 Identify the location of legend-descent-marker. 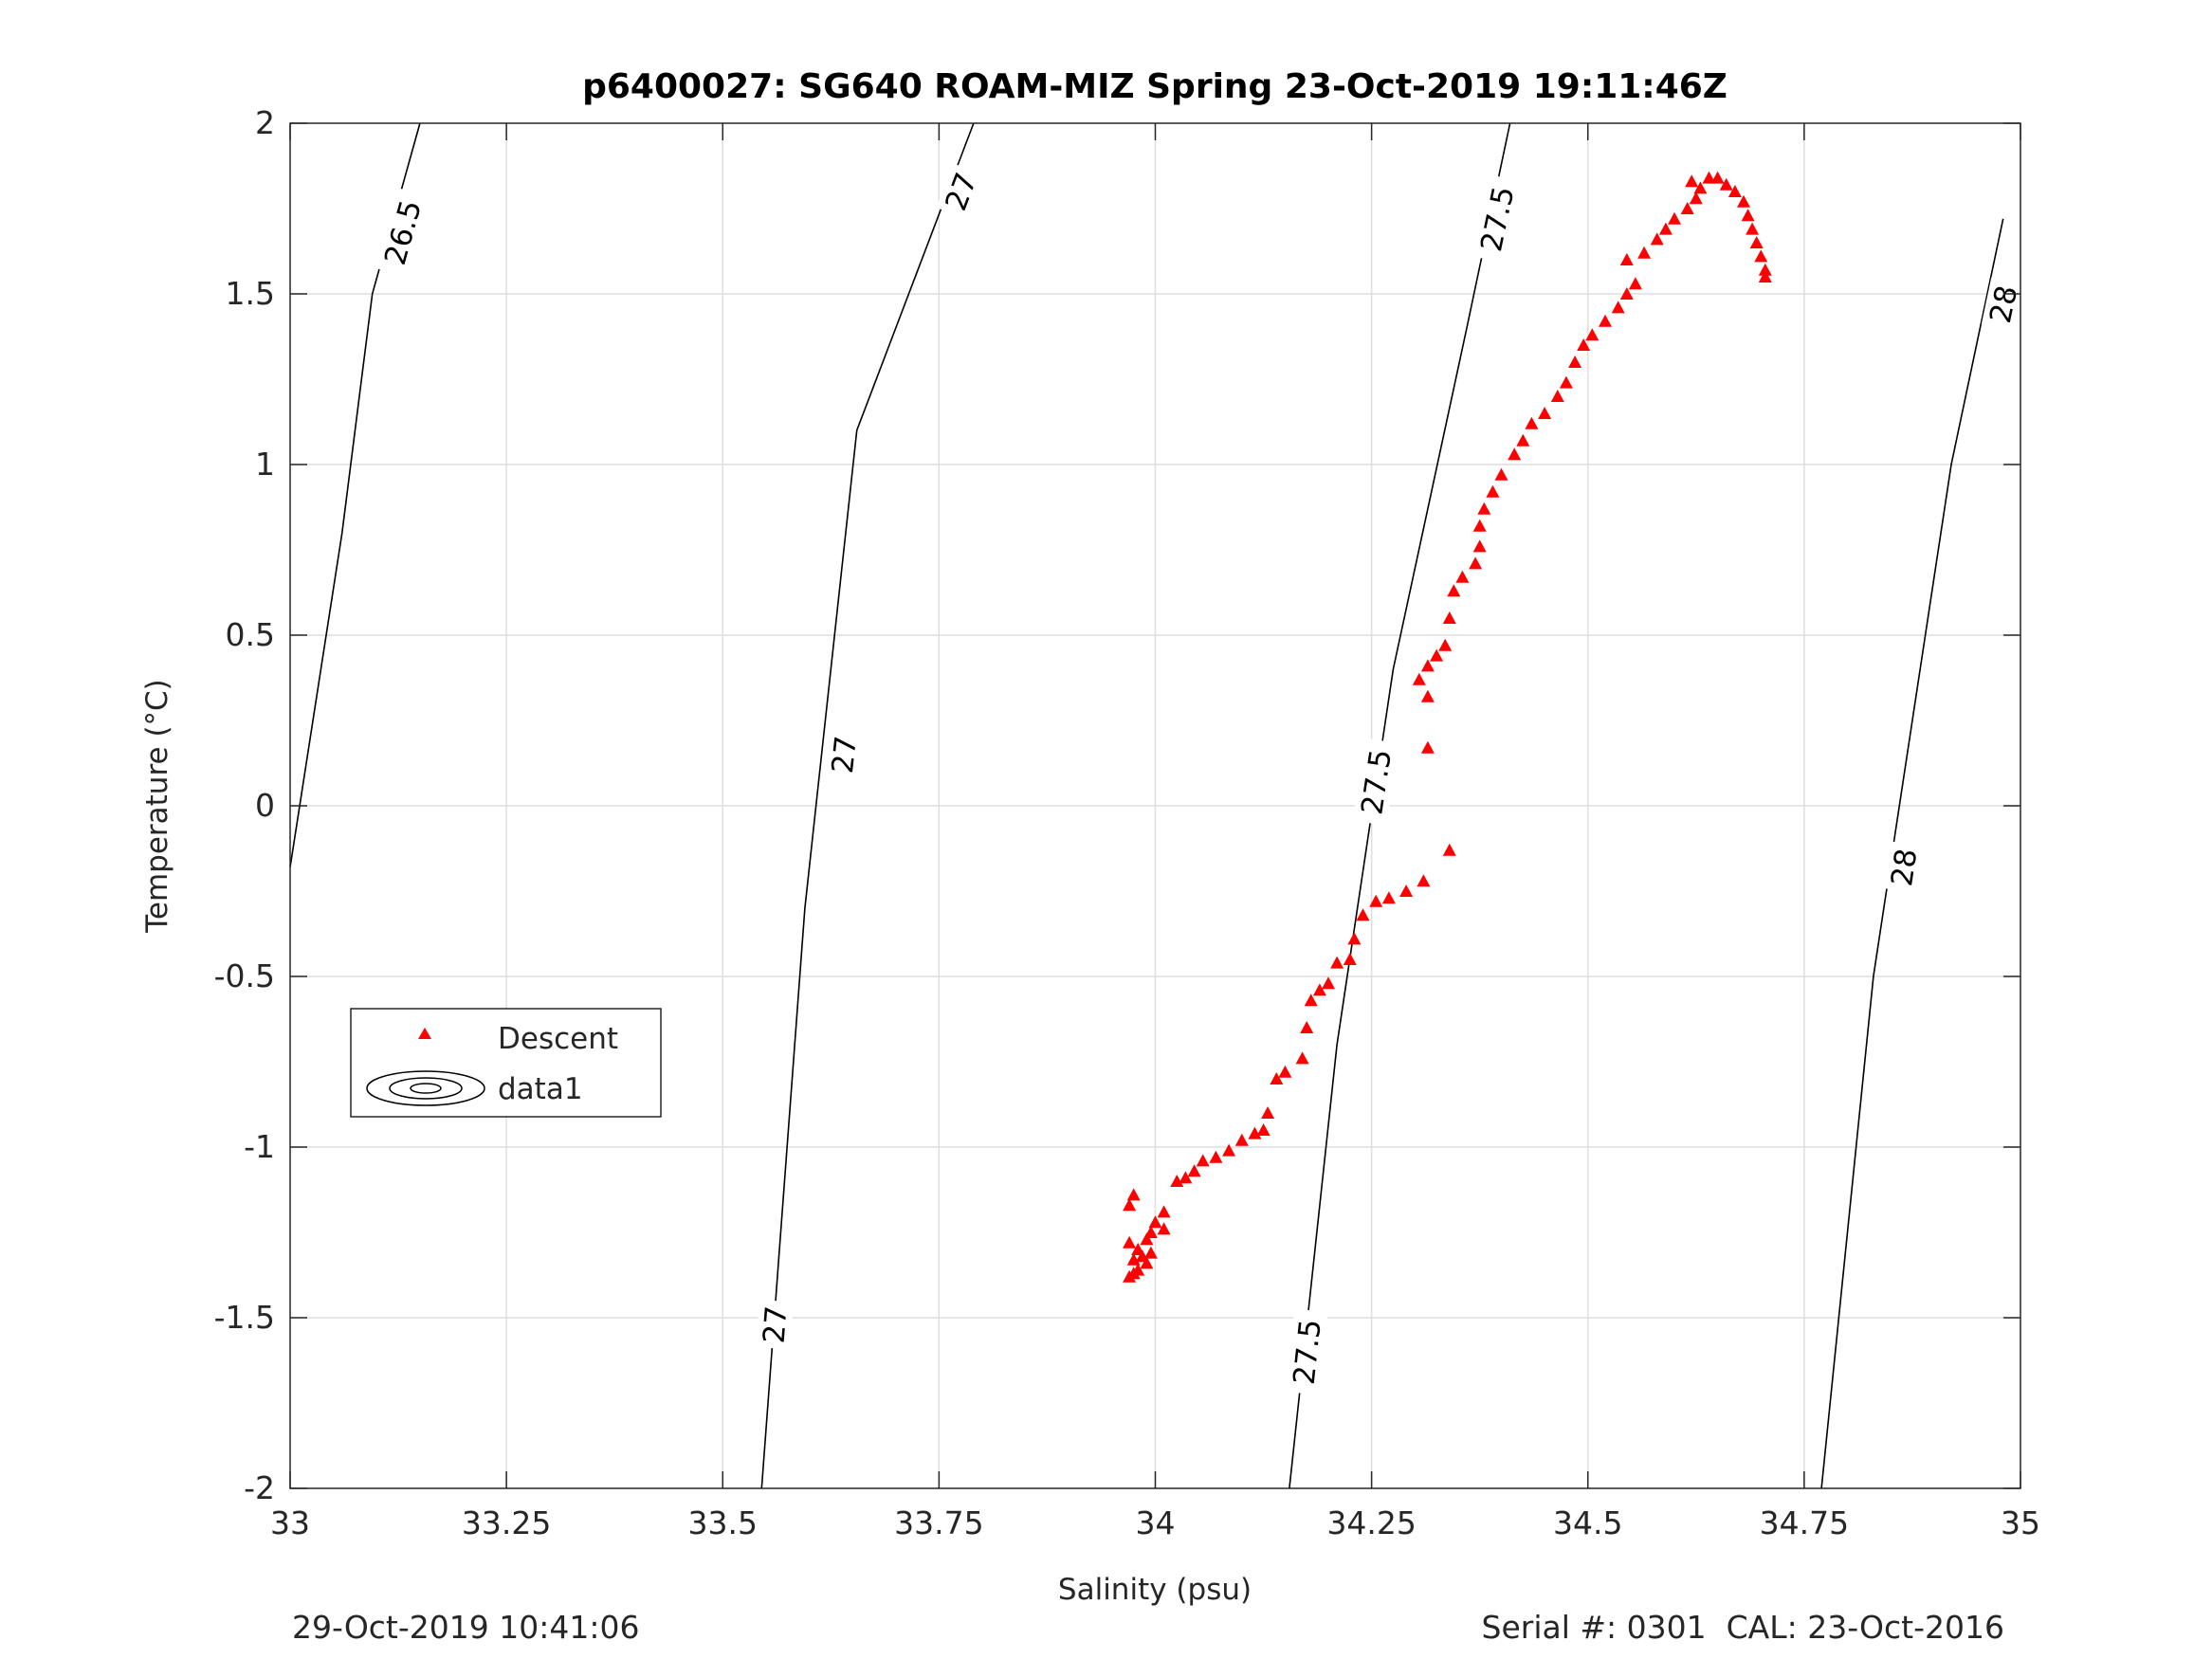
(424, 1033).